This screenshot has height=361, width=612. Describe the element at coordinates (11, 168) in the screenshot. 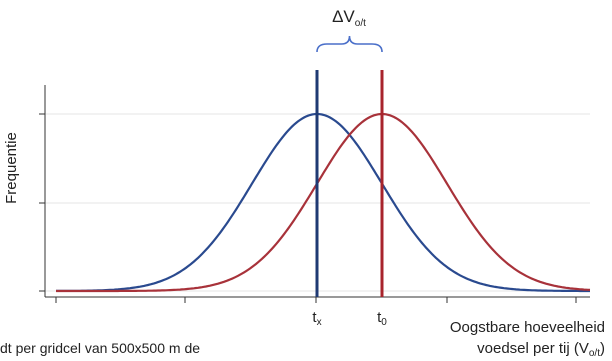

I see `y-axis-label: Frequentie` at that location.